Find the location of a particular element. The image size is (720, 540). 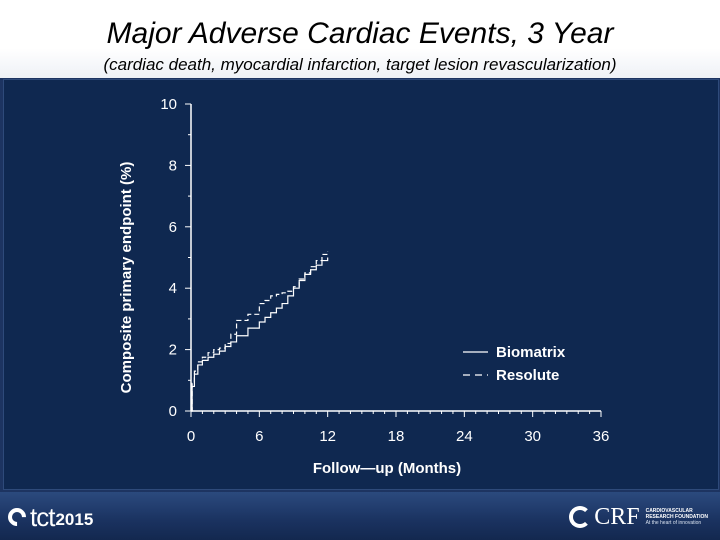

tct-spiral-icon is located at coordinates (17, 517).